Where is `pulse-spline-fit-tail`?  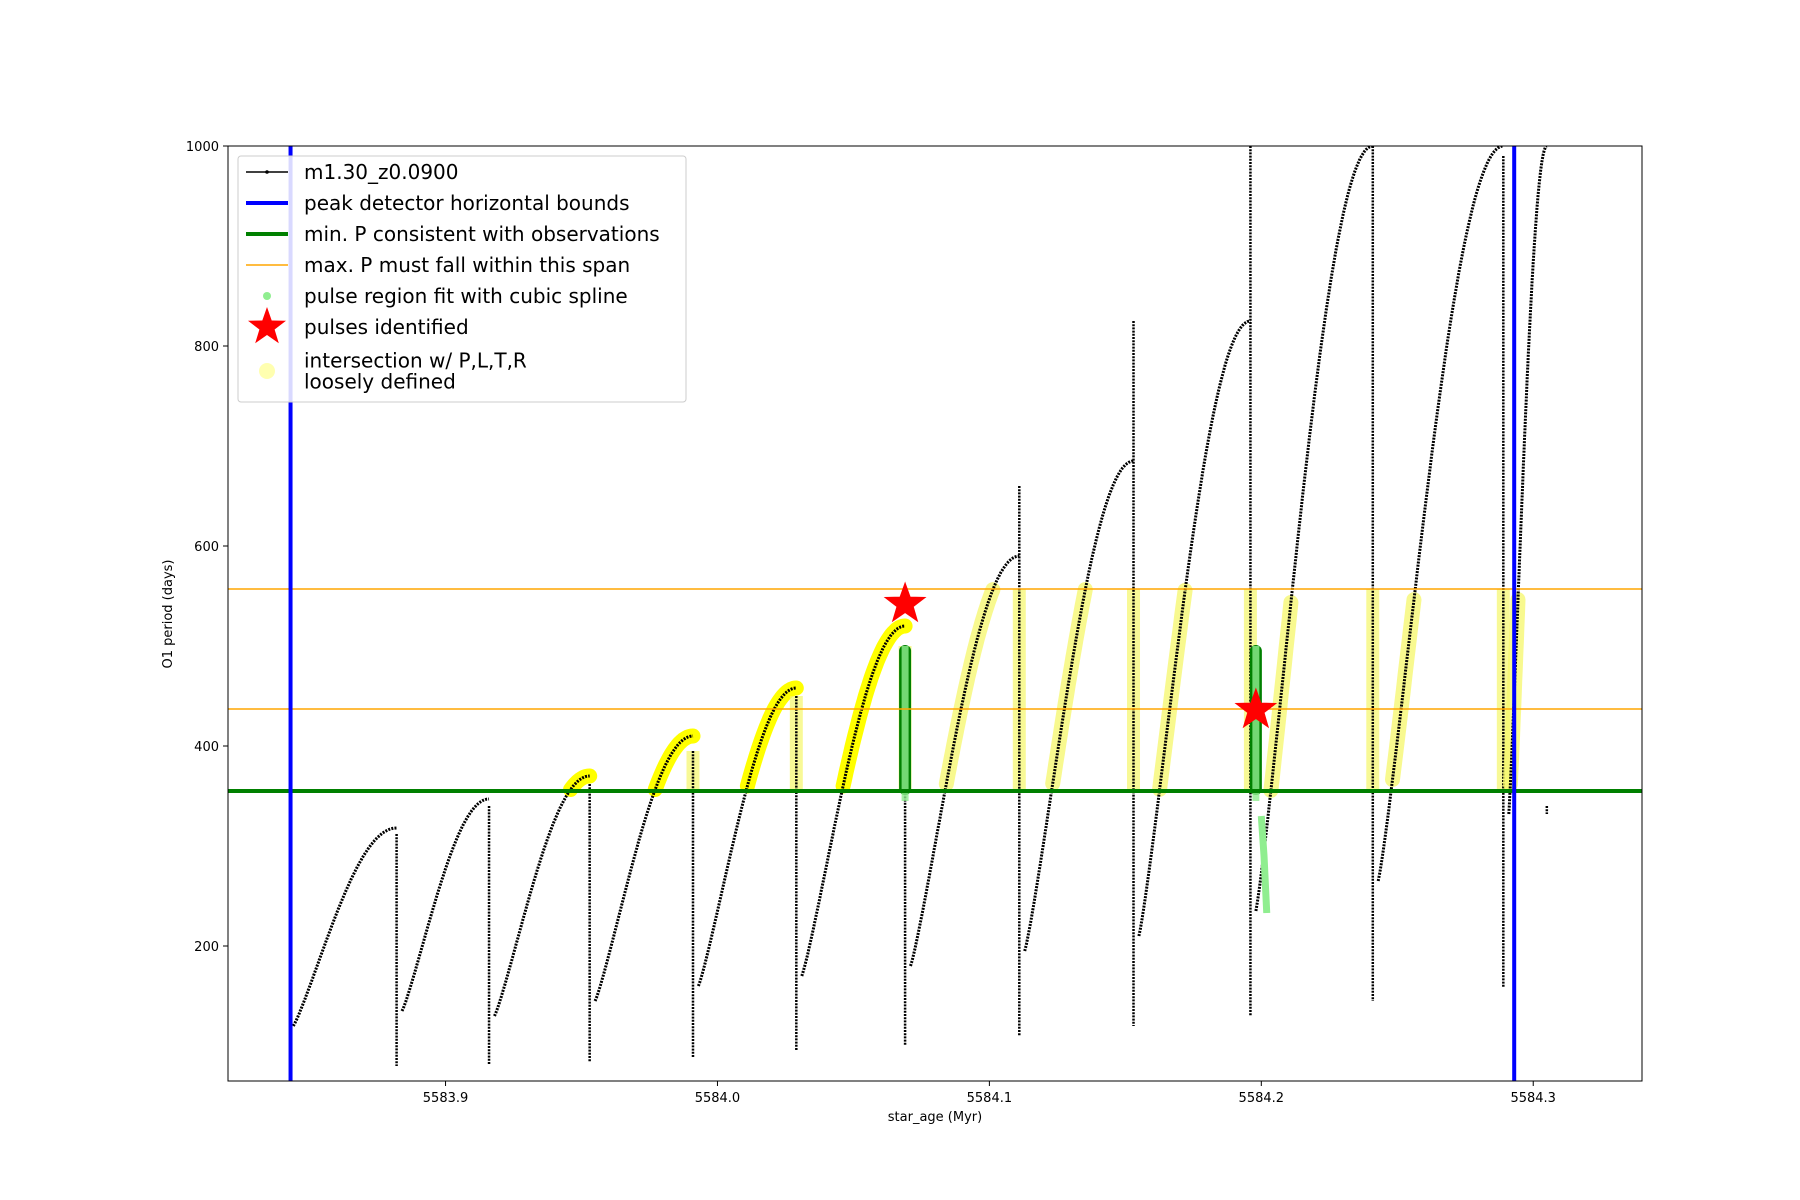
pulse-spline-fit-tail is located at coordinates (1264, 864).